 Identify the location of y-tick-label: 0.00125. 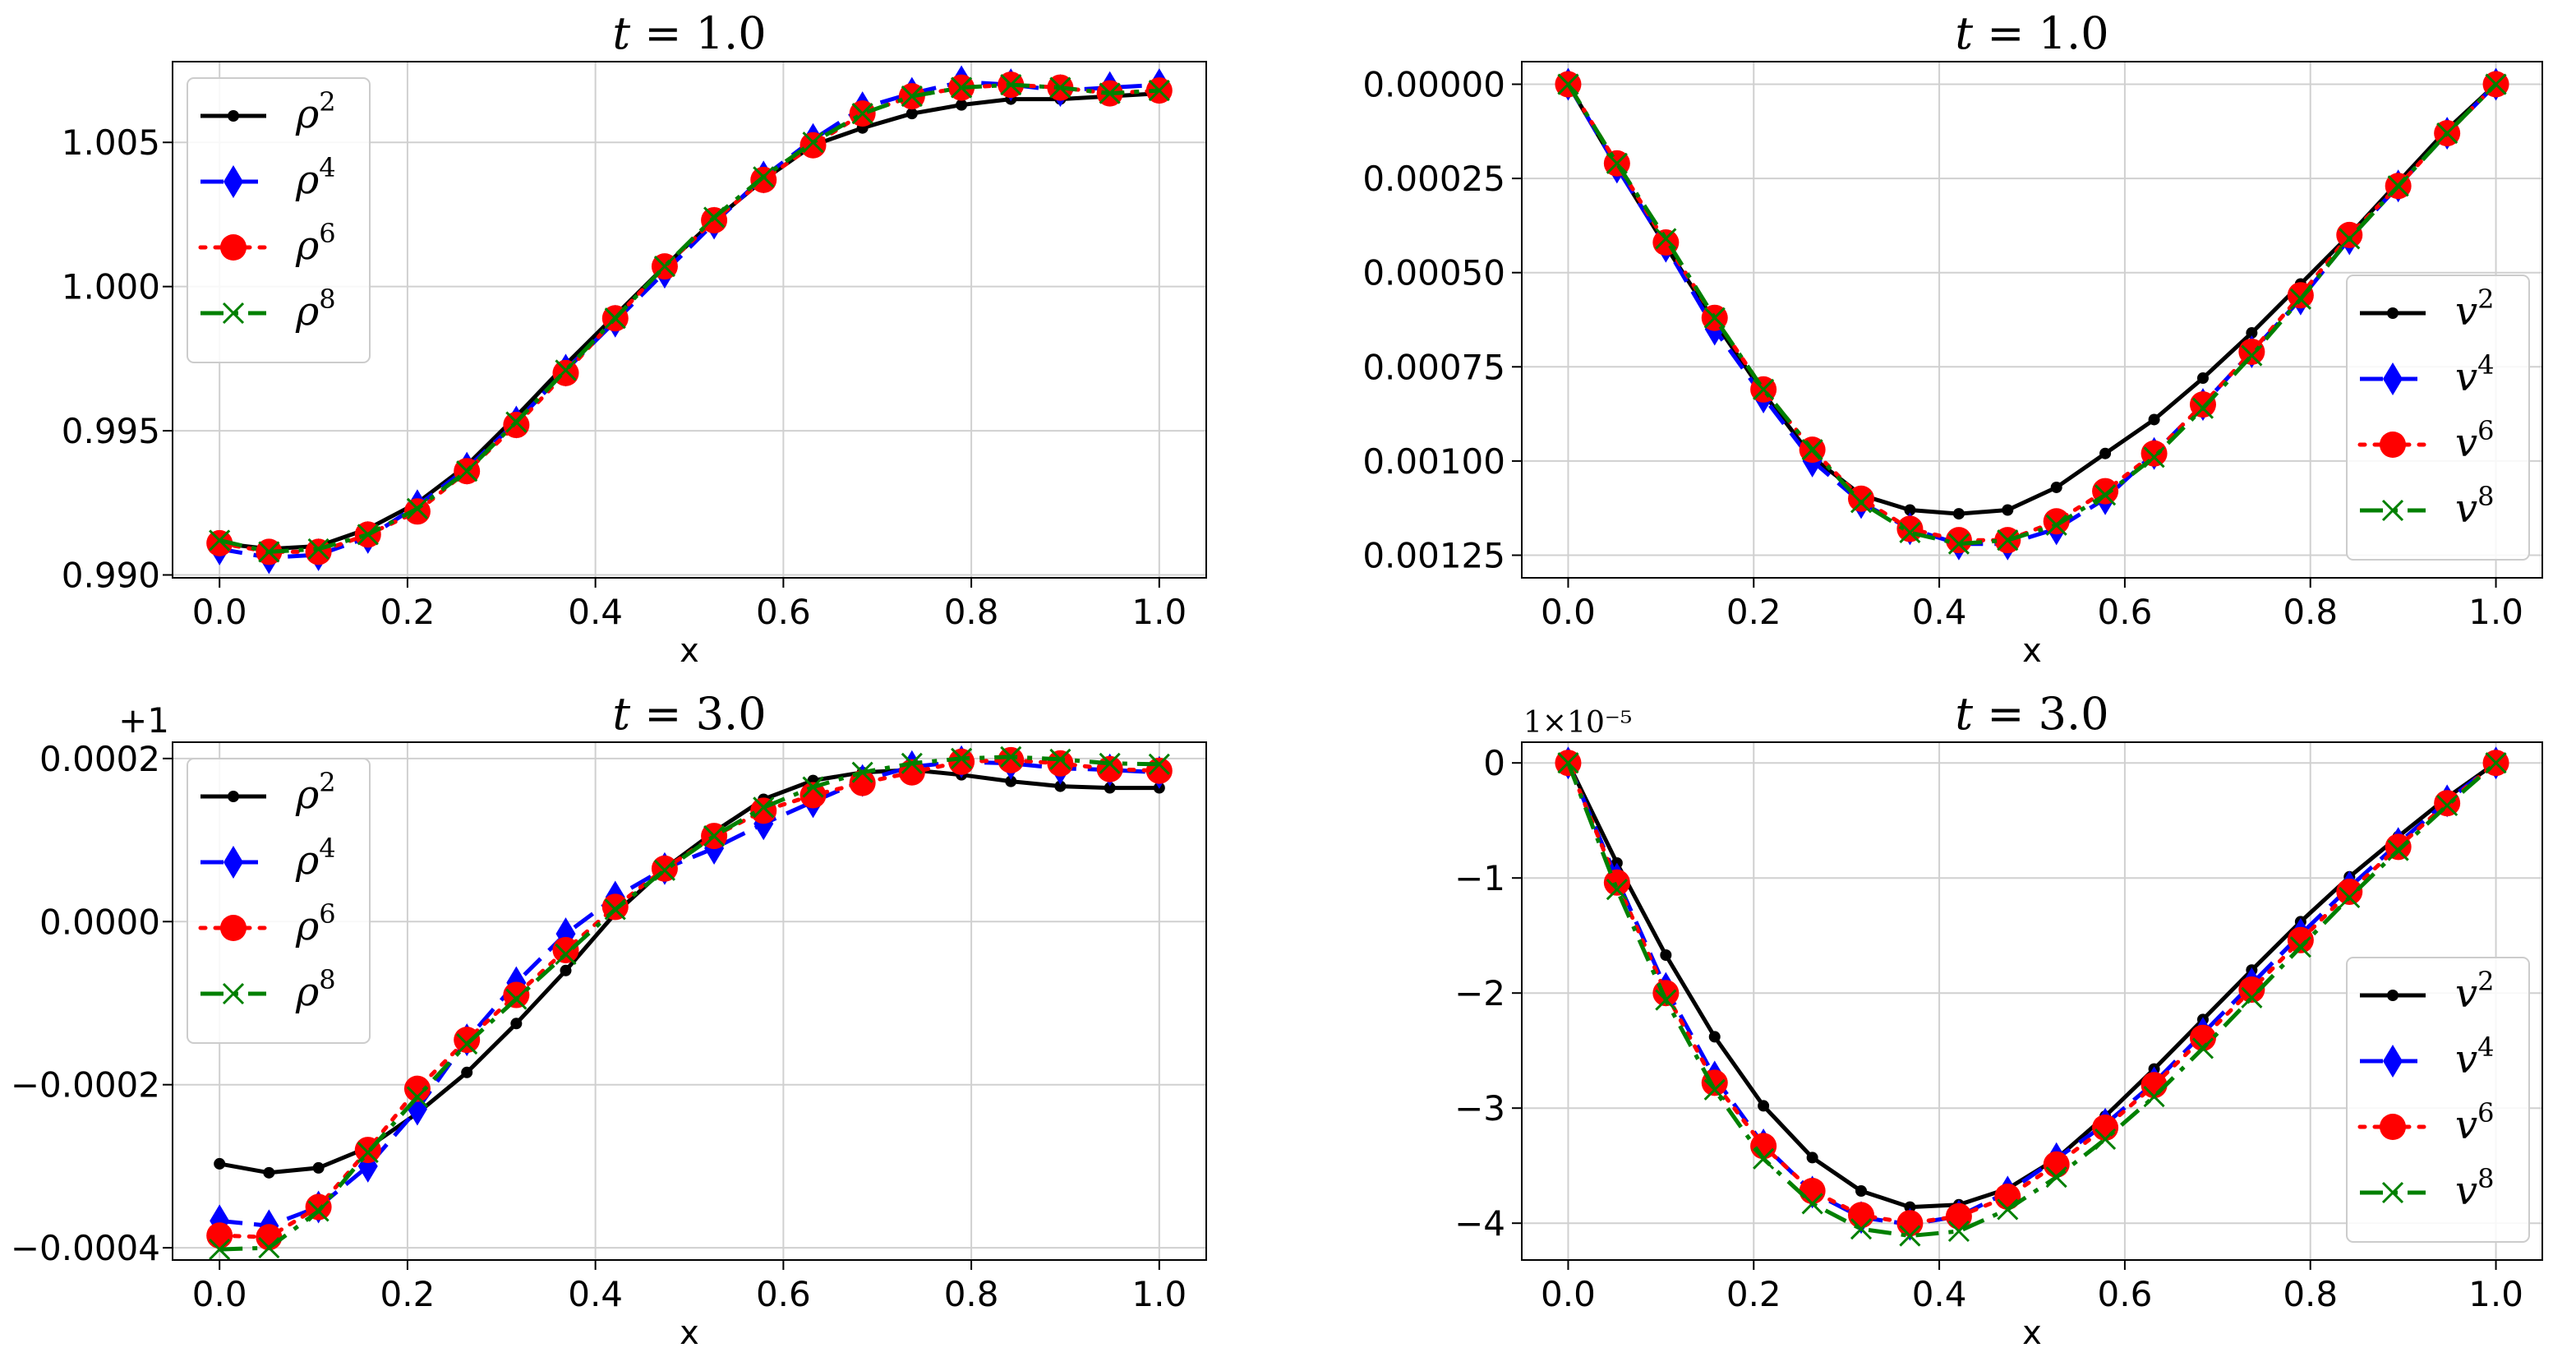
(1433, 555).